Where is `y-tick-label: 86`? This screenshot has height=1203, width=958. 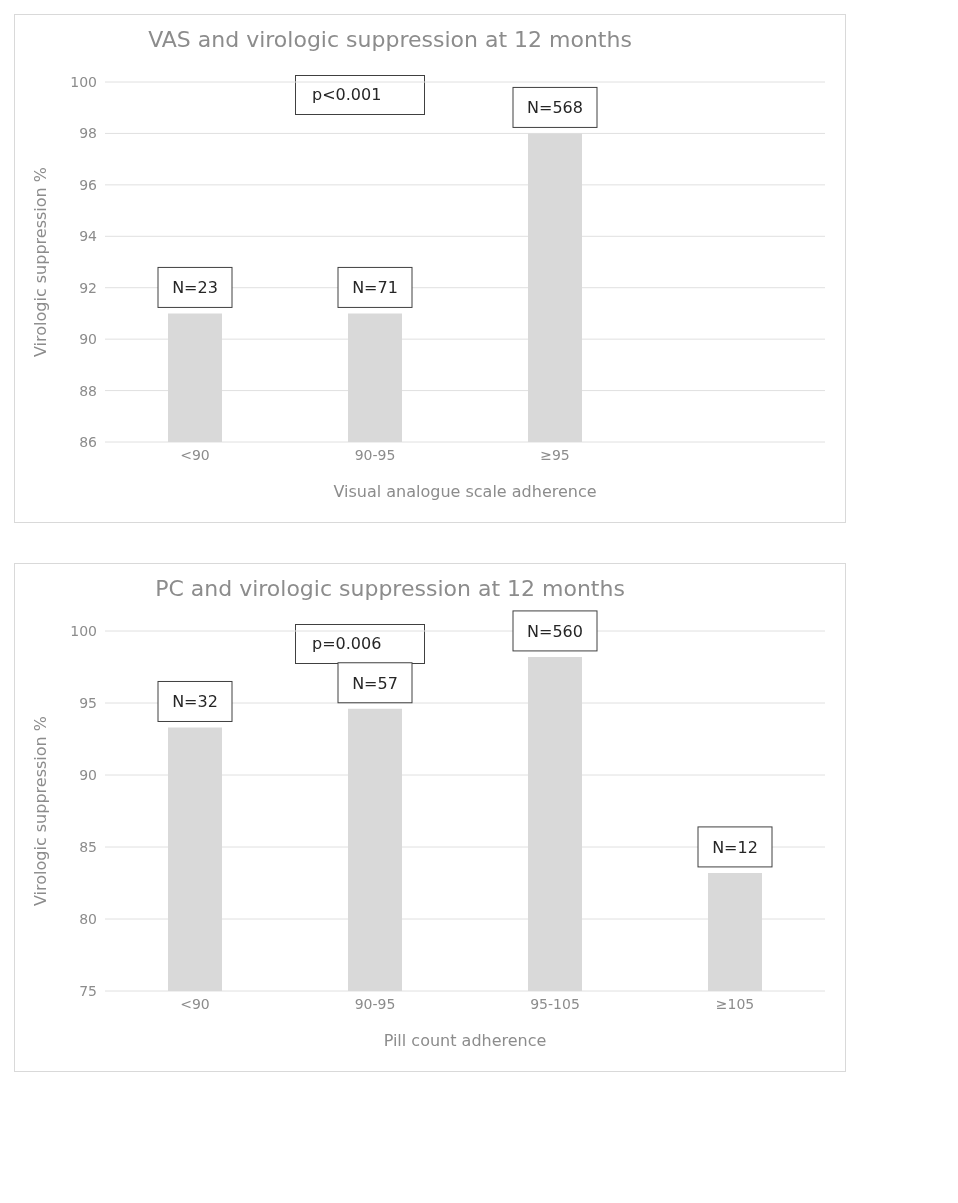 y-tick-label: 86 is located at coordinates (88, 441).